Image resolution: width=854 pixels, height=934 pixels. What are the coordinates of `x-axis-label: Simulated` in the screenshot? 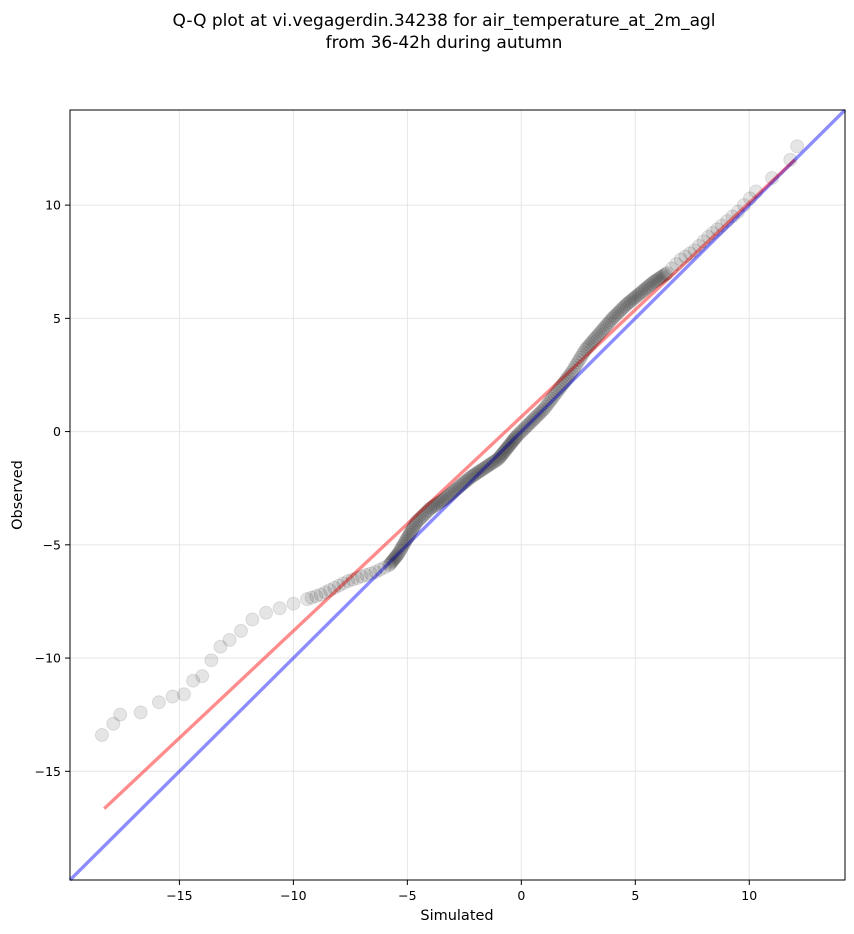 It's located at (456, 916).